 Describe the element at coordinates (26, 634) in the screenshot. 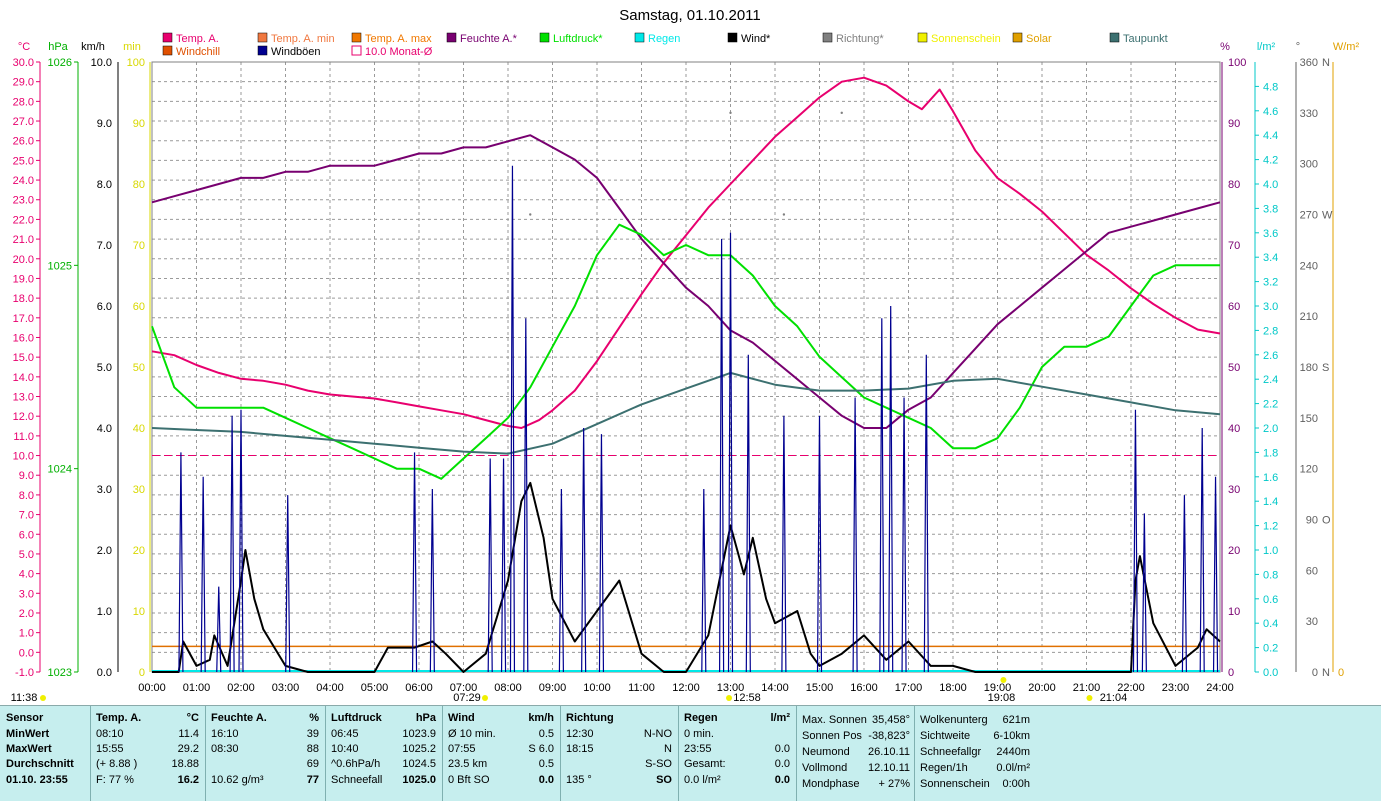

I see `temp-tick: 1.0` at that location.